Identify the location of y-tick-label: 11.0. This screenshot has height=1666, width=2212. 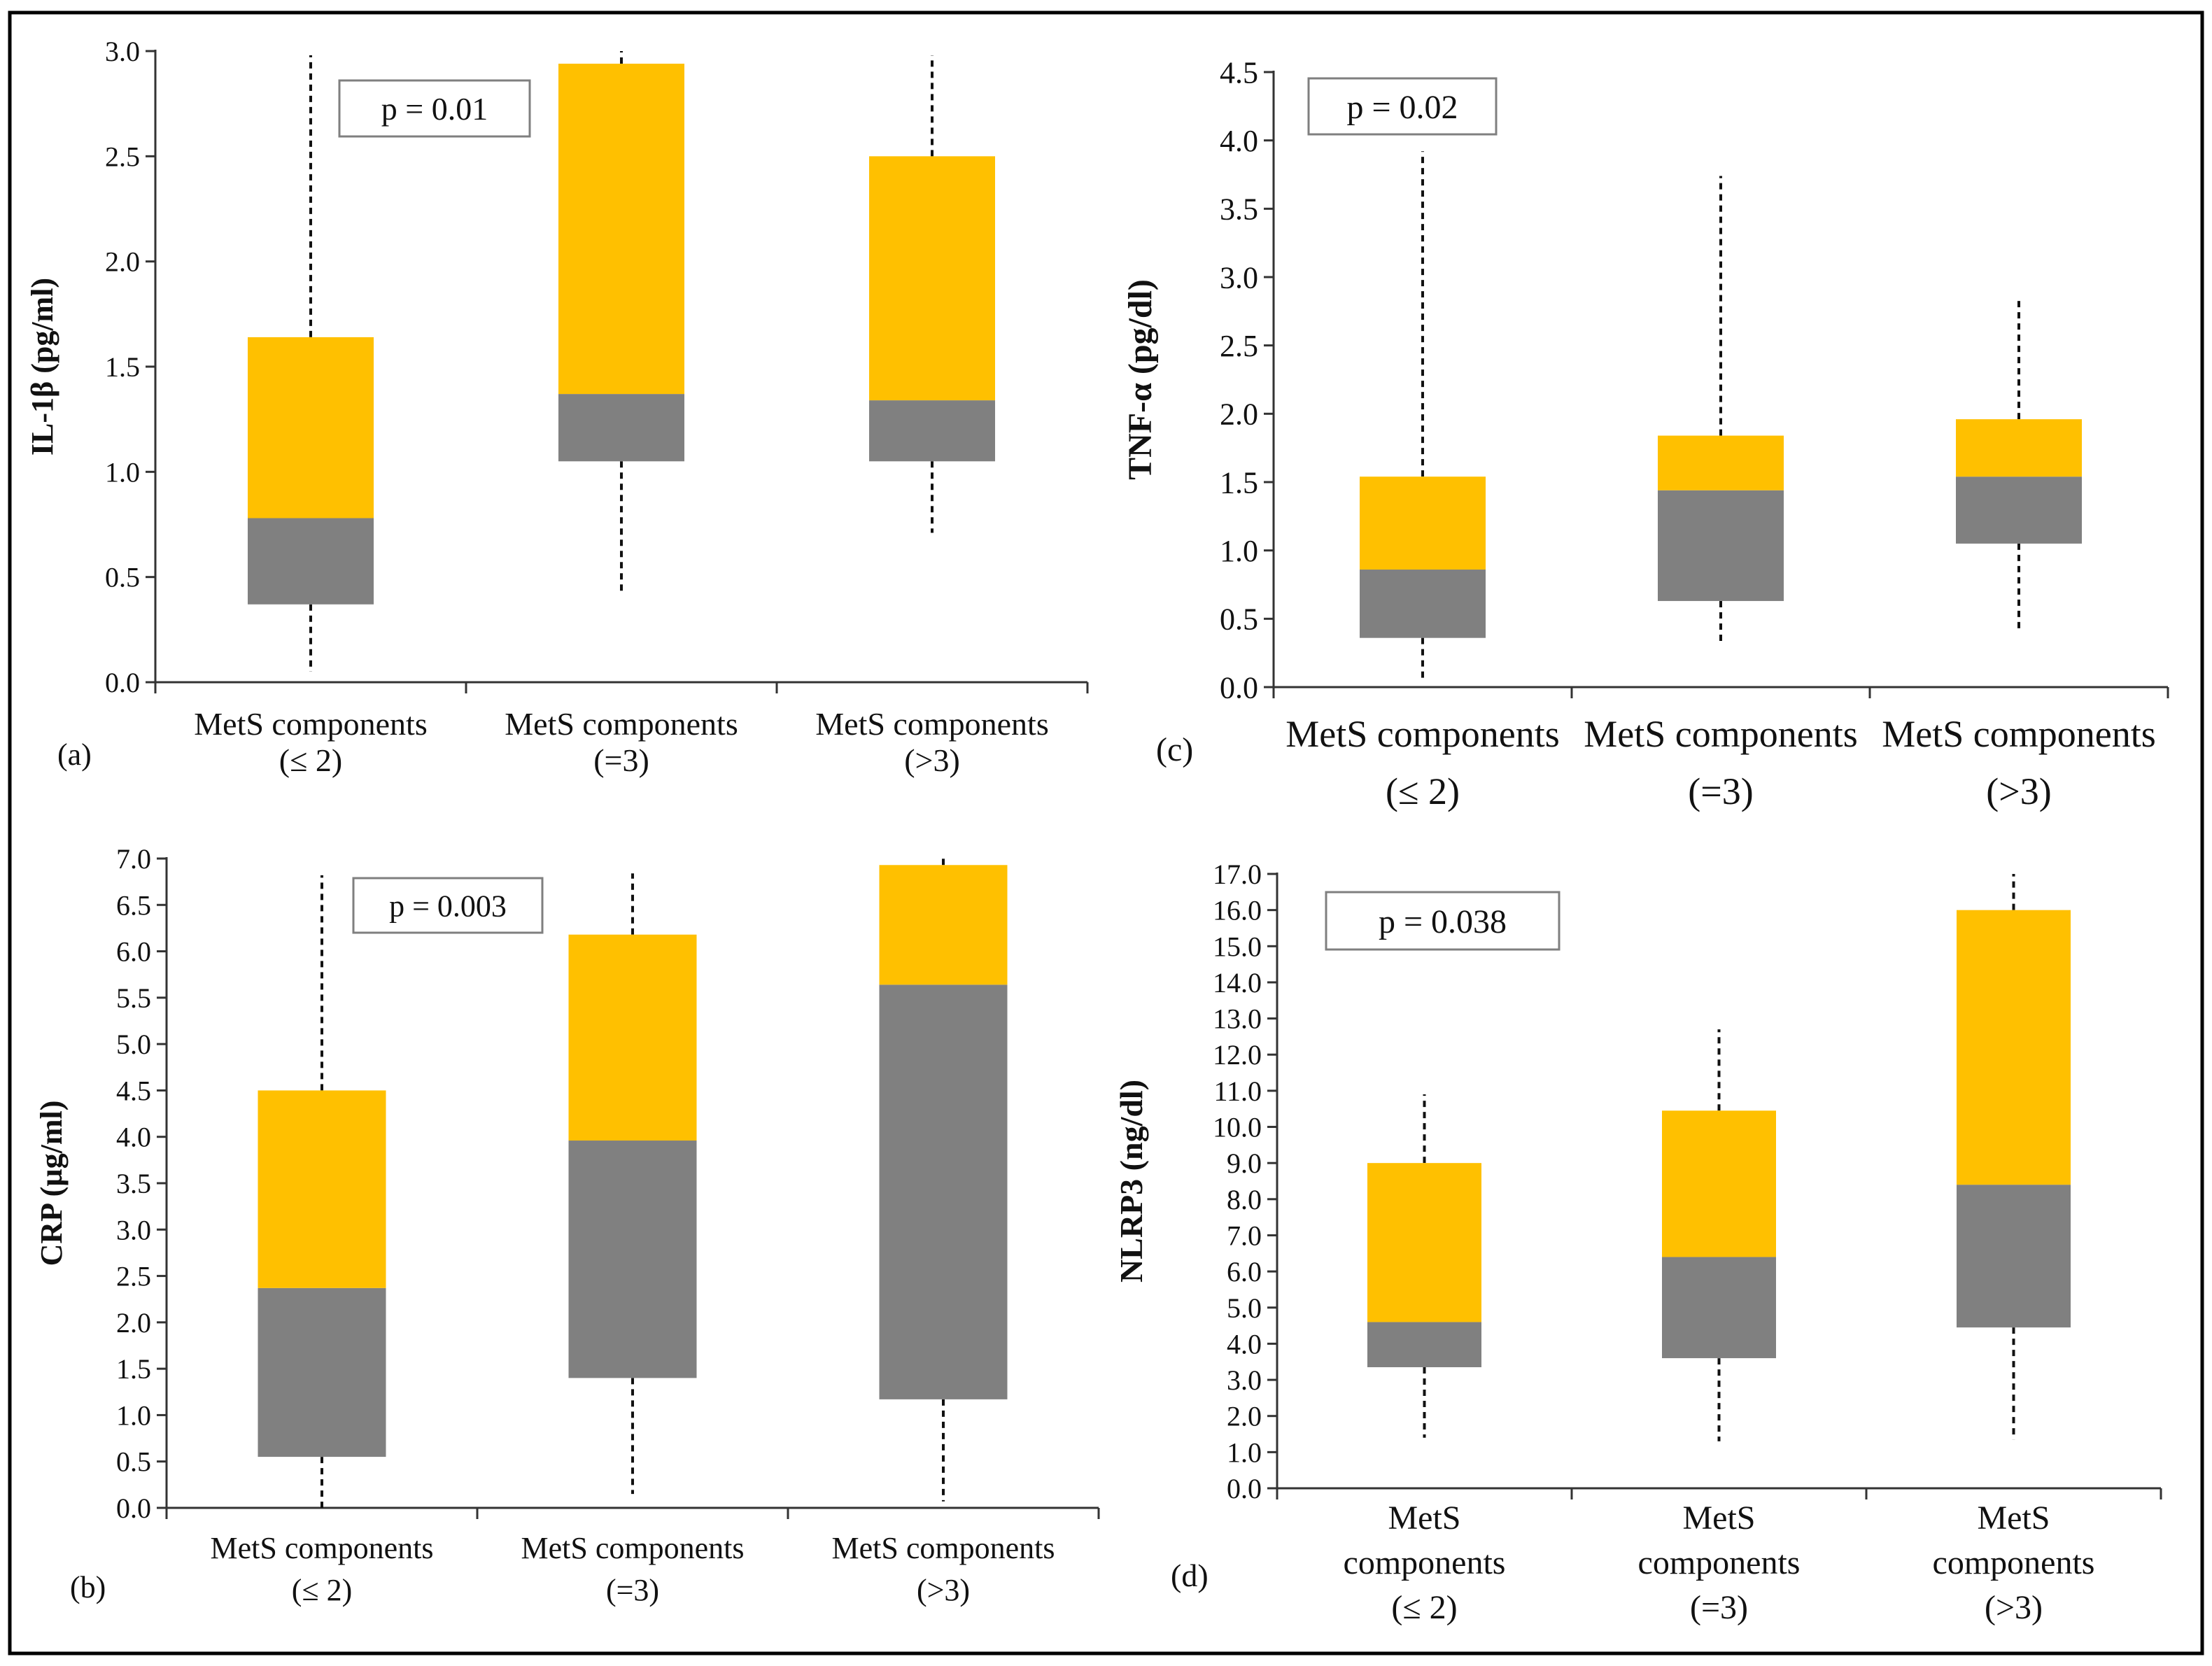
(1237, 1091).